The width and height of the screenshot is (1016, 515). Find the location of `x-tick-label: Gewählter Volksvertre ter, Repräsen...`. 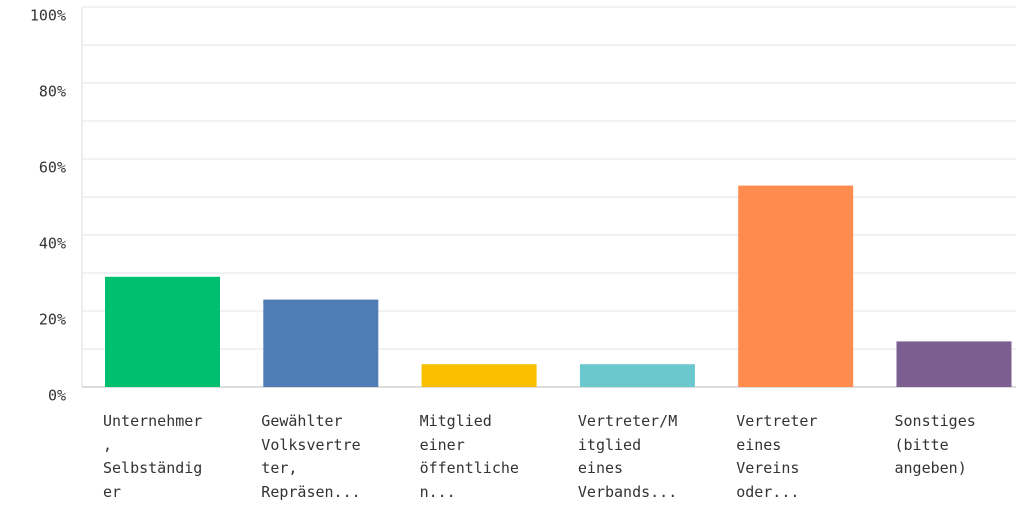

x-tick-label: Gewählter Volksvertre ter, Repräsen... is located at coordinates (311, 456).